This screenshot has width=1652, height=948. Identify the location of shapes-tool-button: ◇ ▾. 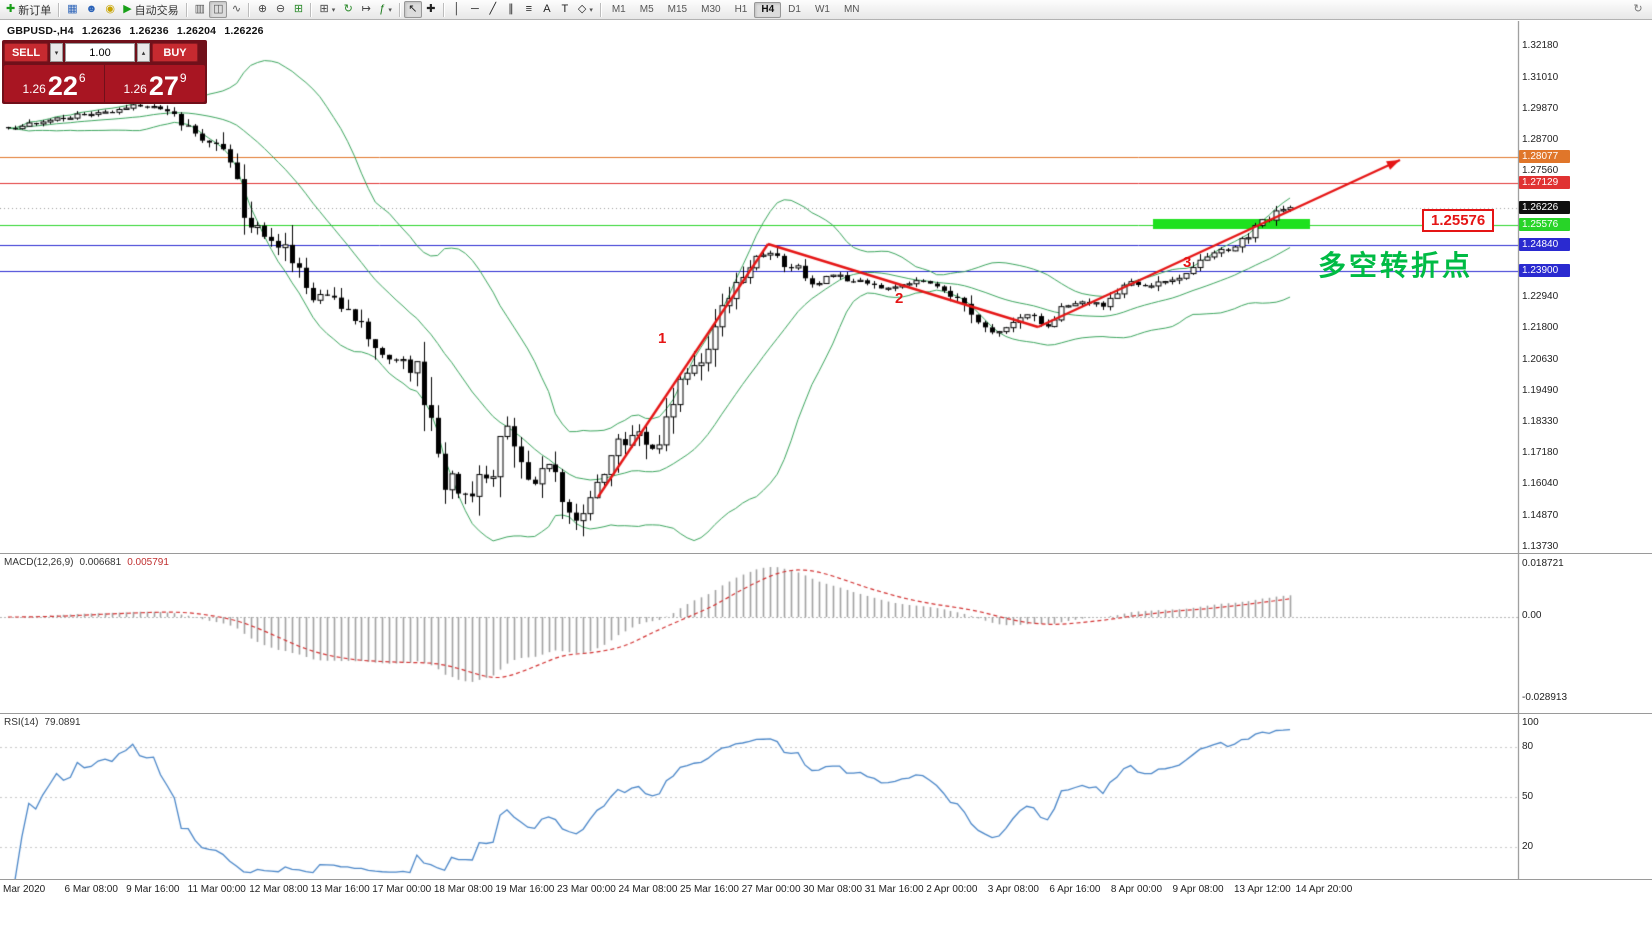
(585, 9).